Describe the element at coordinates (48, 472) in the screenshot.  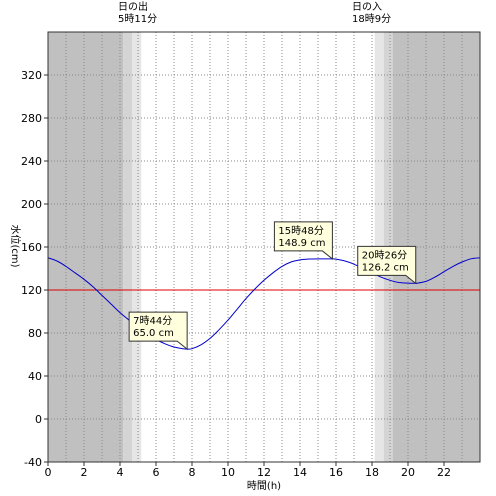
I see `x-tick-label: 0` at that location.